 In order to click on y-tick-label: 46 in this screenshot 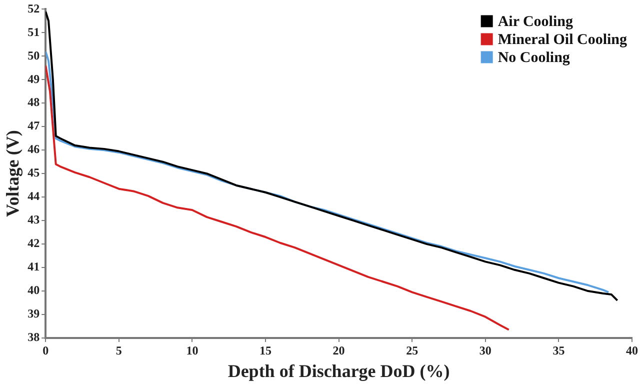, I will do `click(34, 149)`.